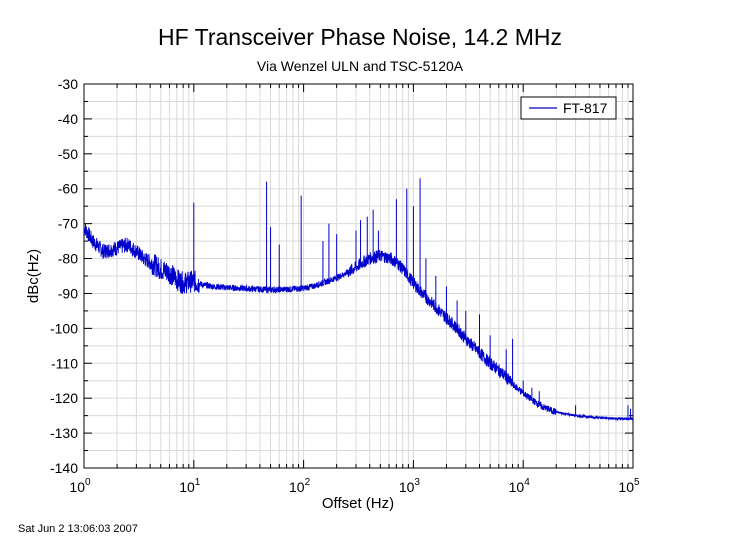 The image size is (750, 550). Describe the element at coordinates (68, 293) in the screenshot. I see `y-tick-label: -90` at that location.